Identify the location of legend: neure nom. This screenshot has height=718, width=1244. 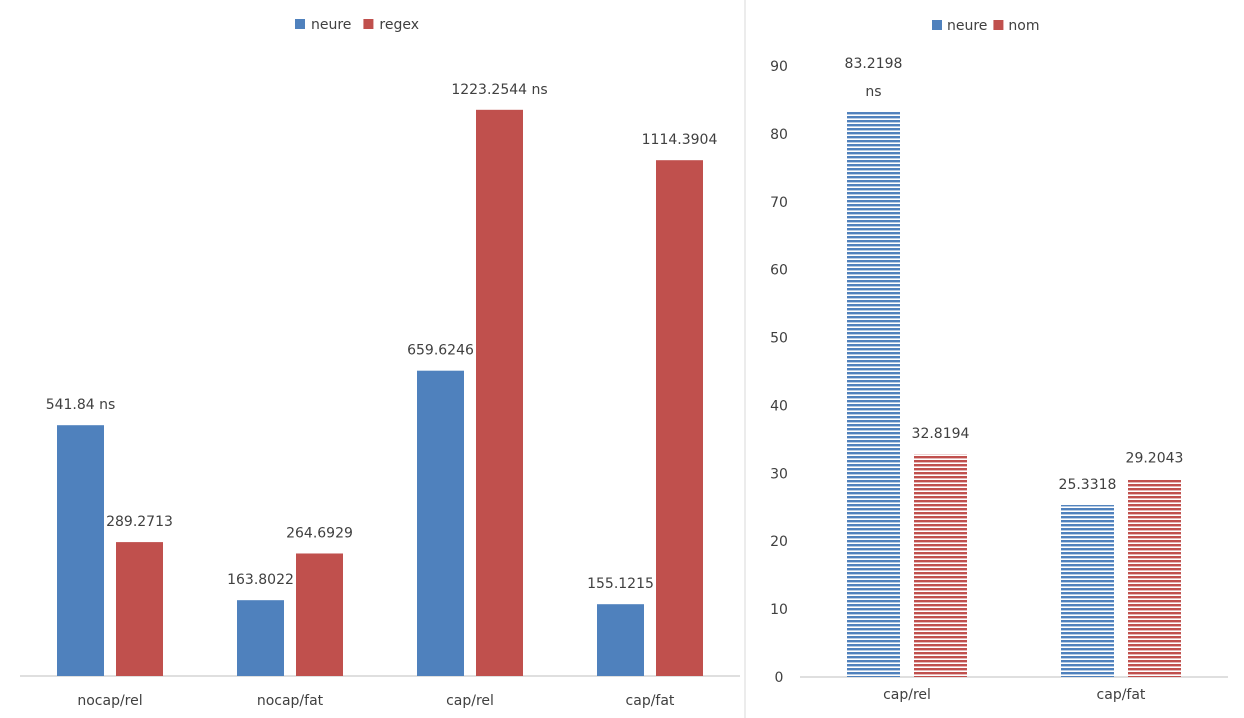
(986, 26).